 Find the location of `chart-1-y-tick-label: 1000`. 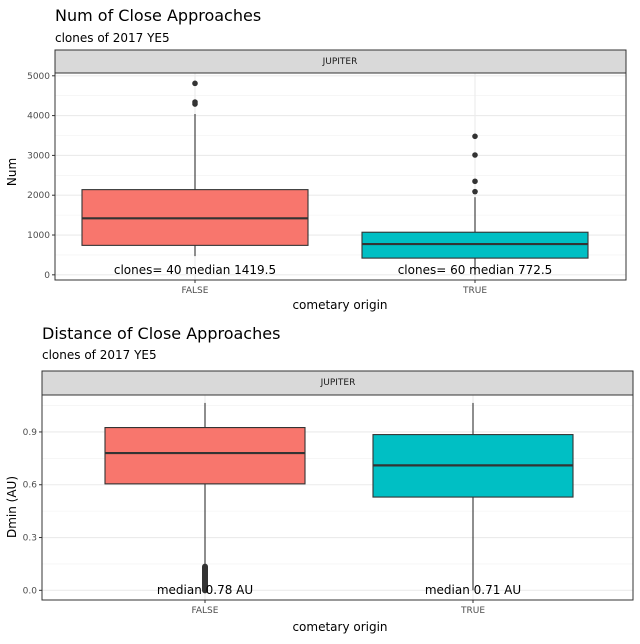

chart-1-y-tick-label: 1000 is located at coordinates (38, 236).